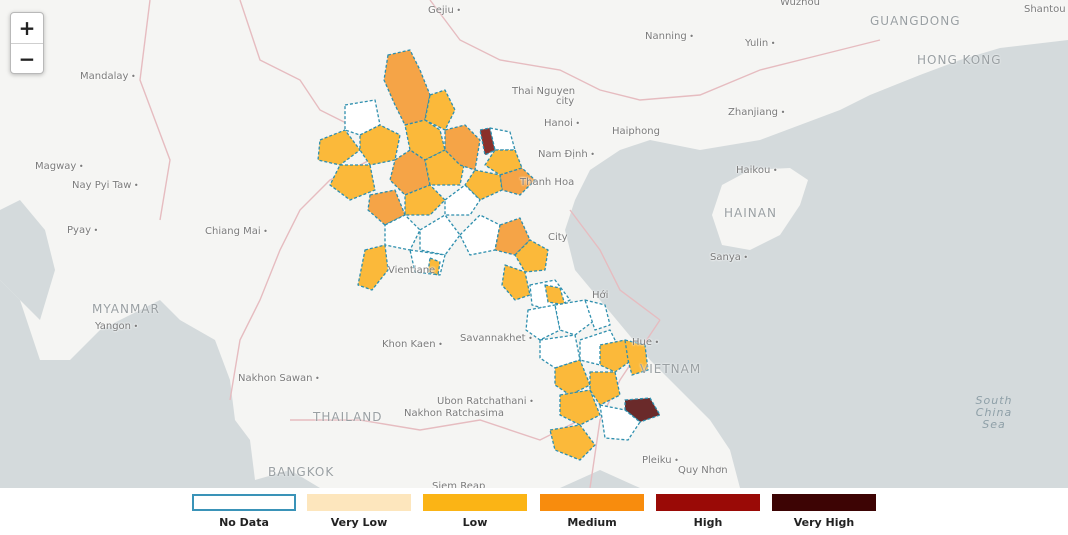 Image resolution: width=1068 pixels, height=535 pixels. Describe the element at coordinates (760, 43) in the screenshot. I see `label-yulin: Yulin` at that location.